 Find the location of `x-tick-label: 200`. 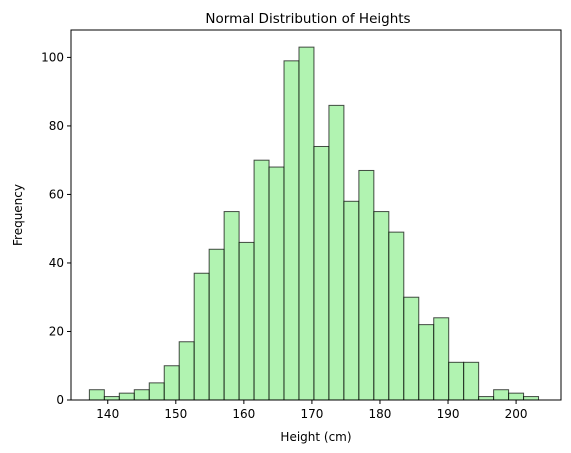

x-tick-label: 200 is located at coordinates (516, 414).